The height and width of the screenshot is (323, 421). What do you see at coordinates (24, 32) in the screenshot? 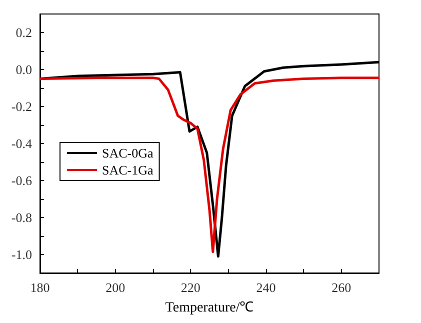
I see `y-tick-label: 0.2` at bounding box center [24, 32].